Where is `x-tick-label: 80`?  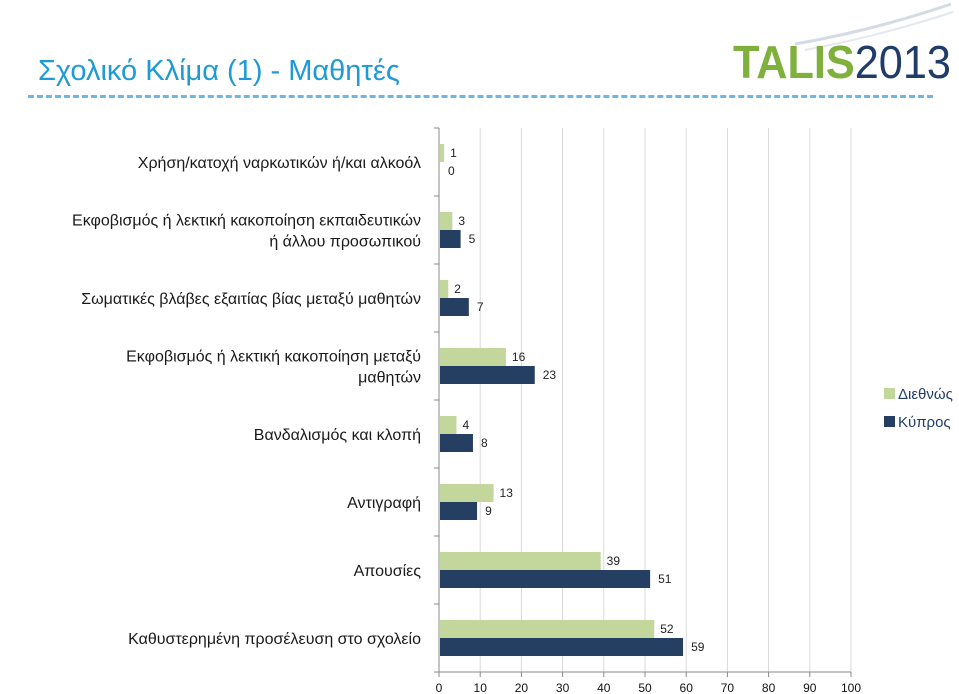
x-tick-label: 80 is located at coordinates (769, 687).